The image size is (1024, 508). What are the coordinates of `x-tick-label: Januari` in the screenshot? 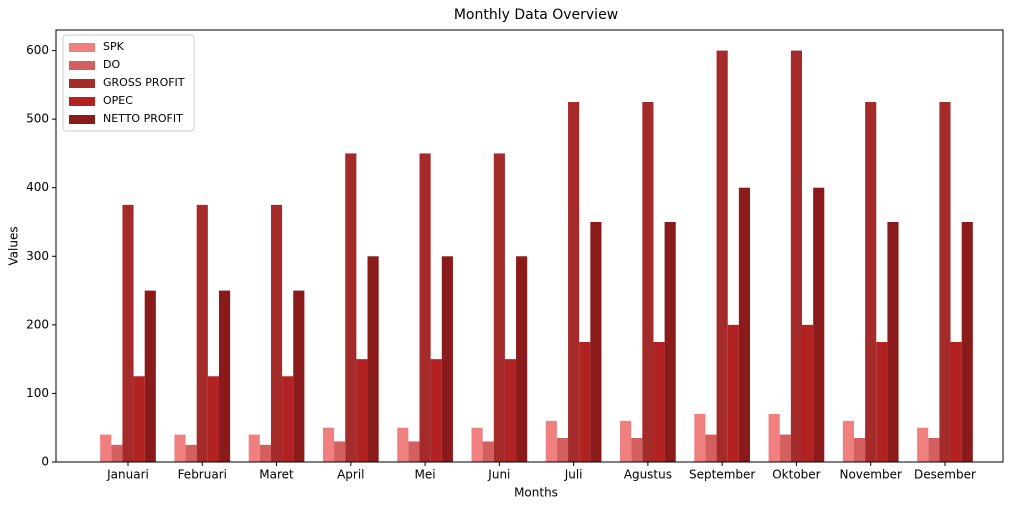 It's located at (127, 475).